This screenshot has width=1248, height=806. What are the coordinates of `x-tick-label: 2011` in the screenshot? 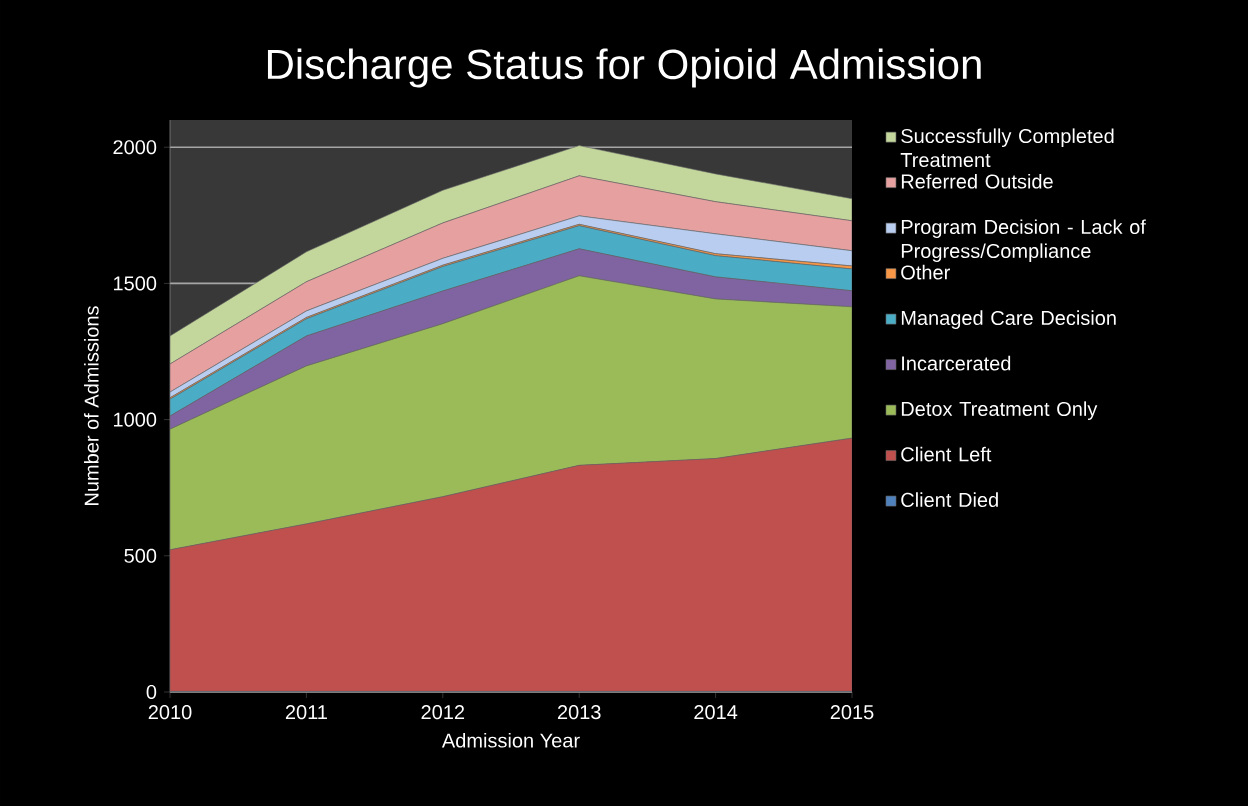 It's located at (306, 712).